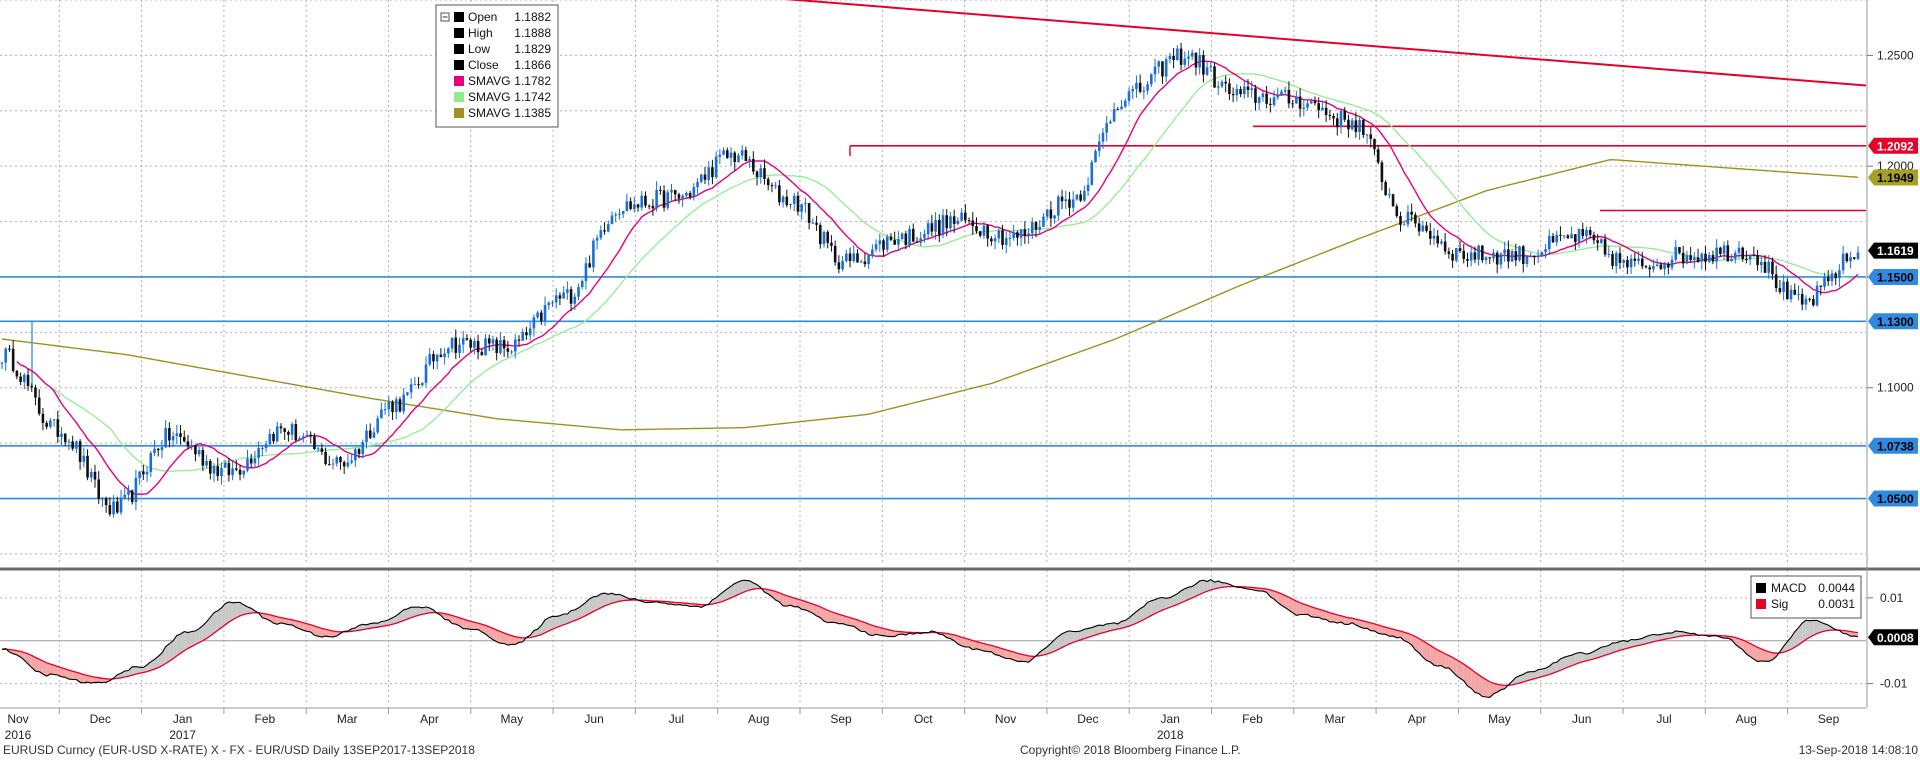 The width and height of the screenshot is (1920, 766). Describe the element at coordinates (1893, 499) in the screenshot. I see `price-level-tag: 1.0500` at that location.